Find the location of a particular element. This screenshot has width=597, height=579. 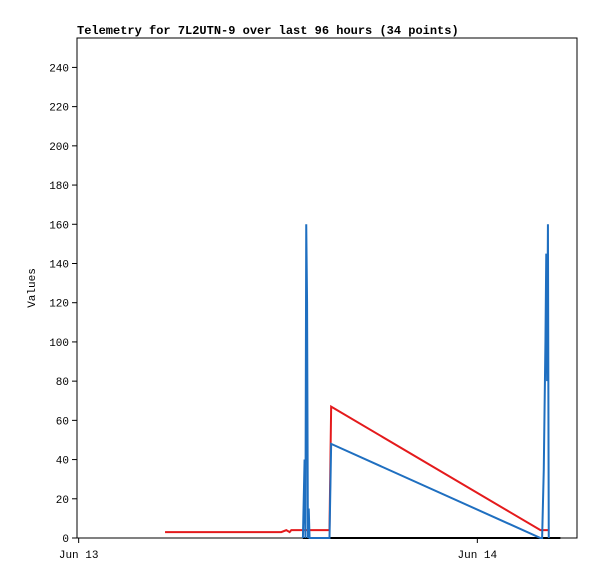

y-tick-label: 180 is located at coordinates (59, 187).